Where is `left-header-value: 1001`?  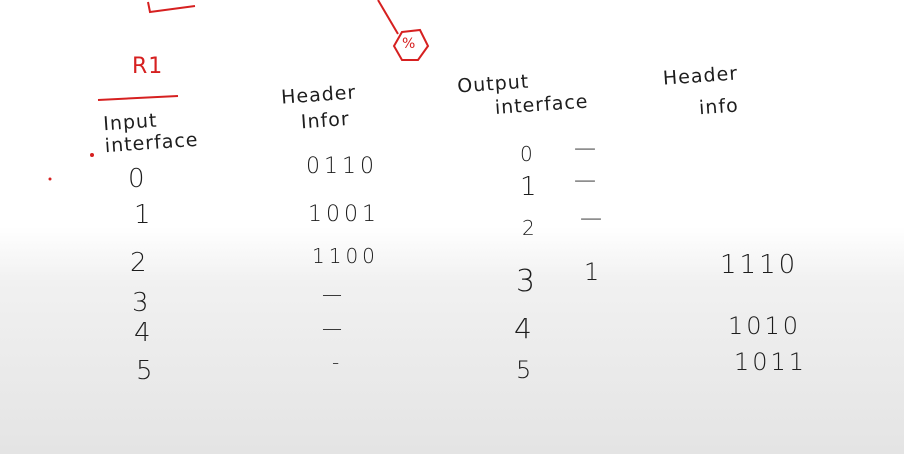 left-header-value: 1001 is located at coordinates (344, 214).